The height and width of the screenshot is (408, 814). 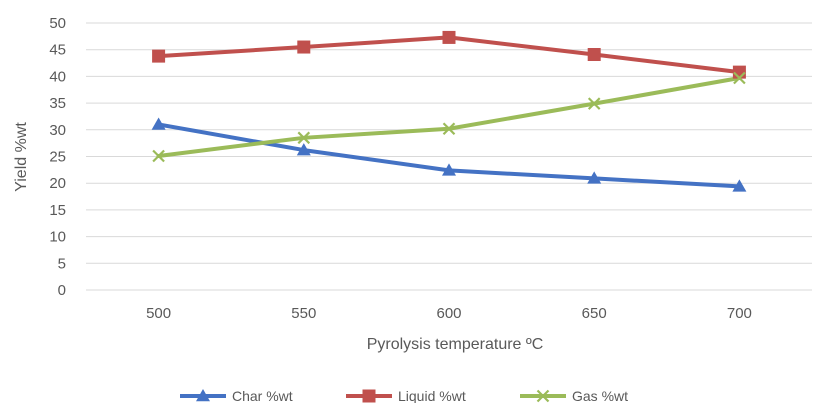 What do you see at coordinates (57, 183) in the screenshot?
I see `y-tick-label: 20` at bounding box center [57, 183].